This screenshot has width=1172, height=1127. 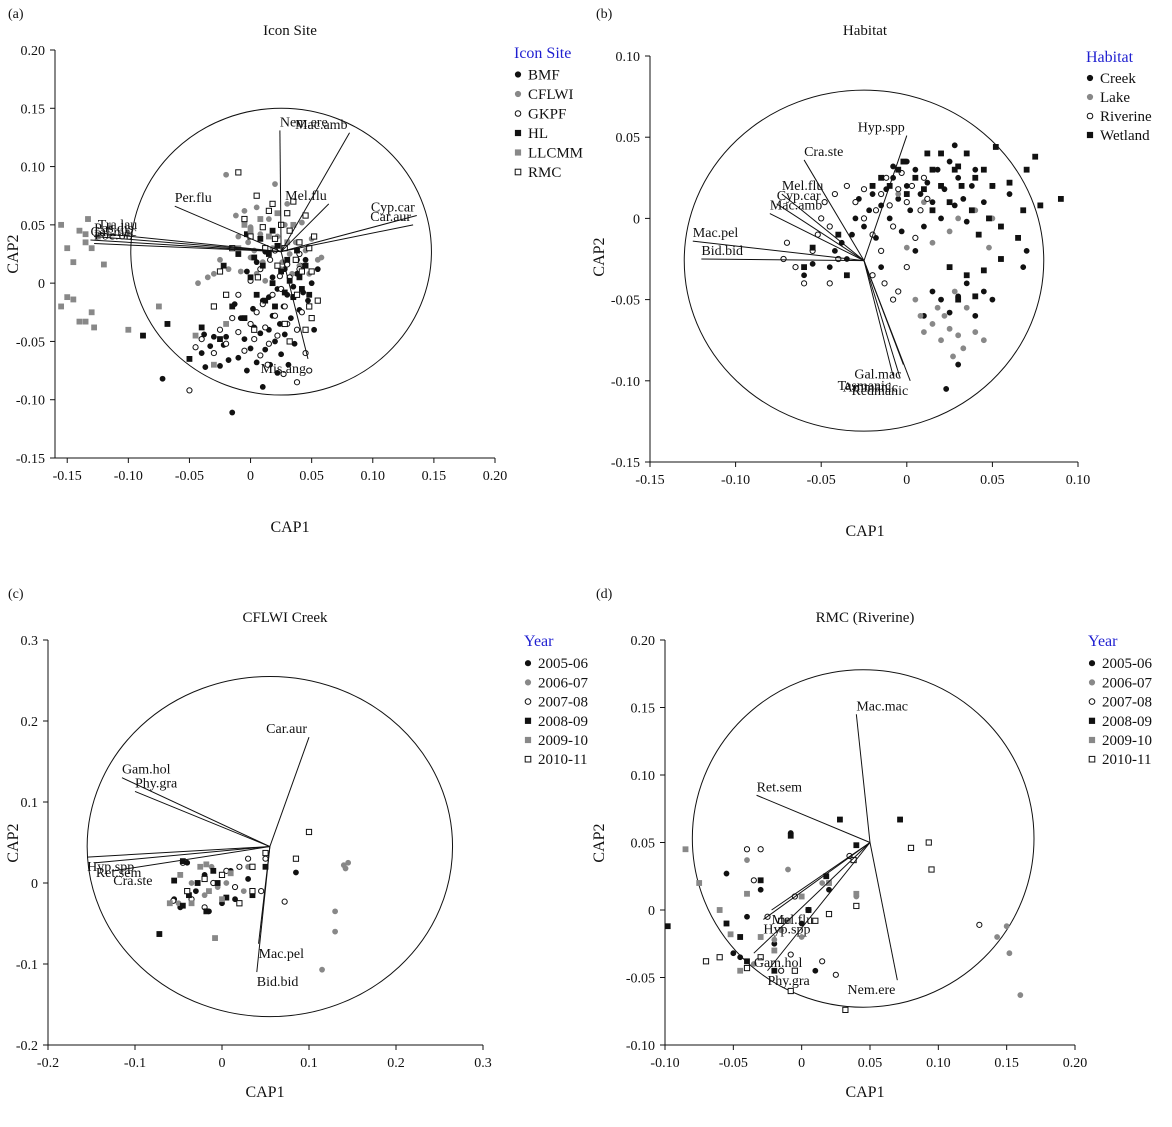 I want to click on legend-title: Habitat, so click(x=1110, y=57).